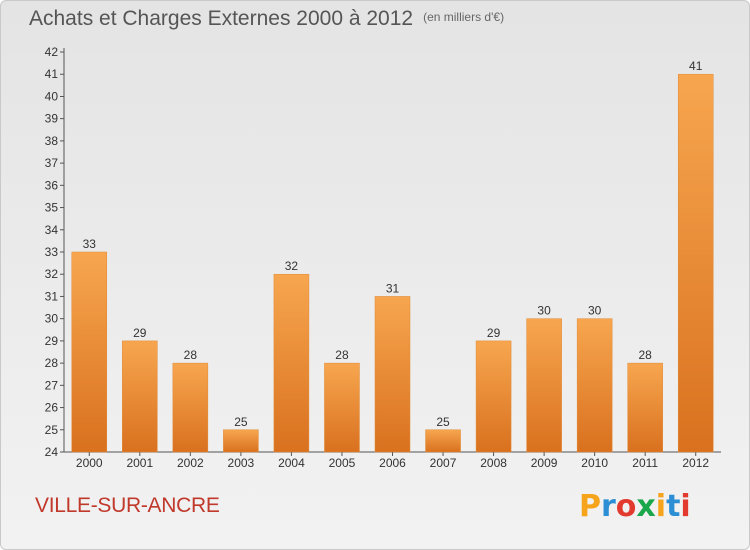  I want to click on bar-2001, so click(140, 396).